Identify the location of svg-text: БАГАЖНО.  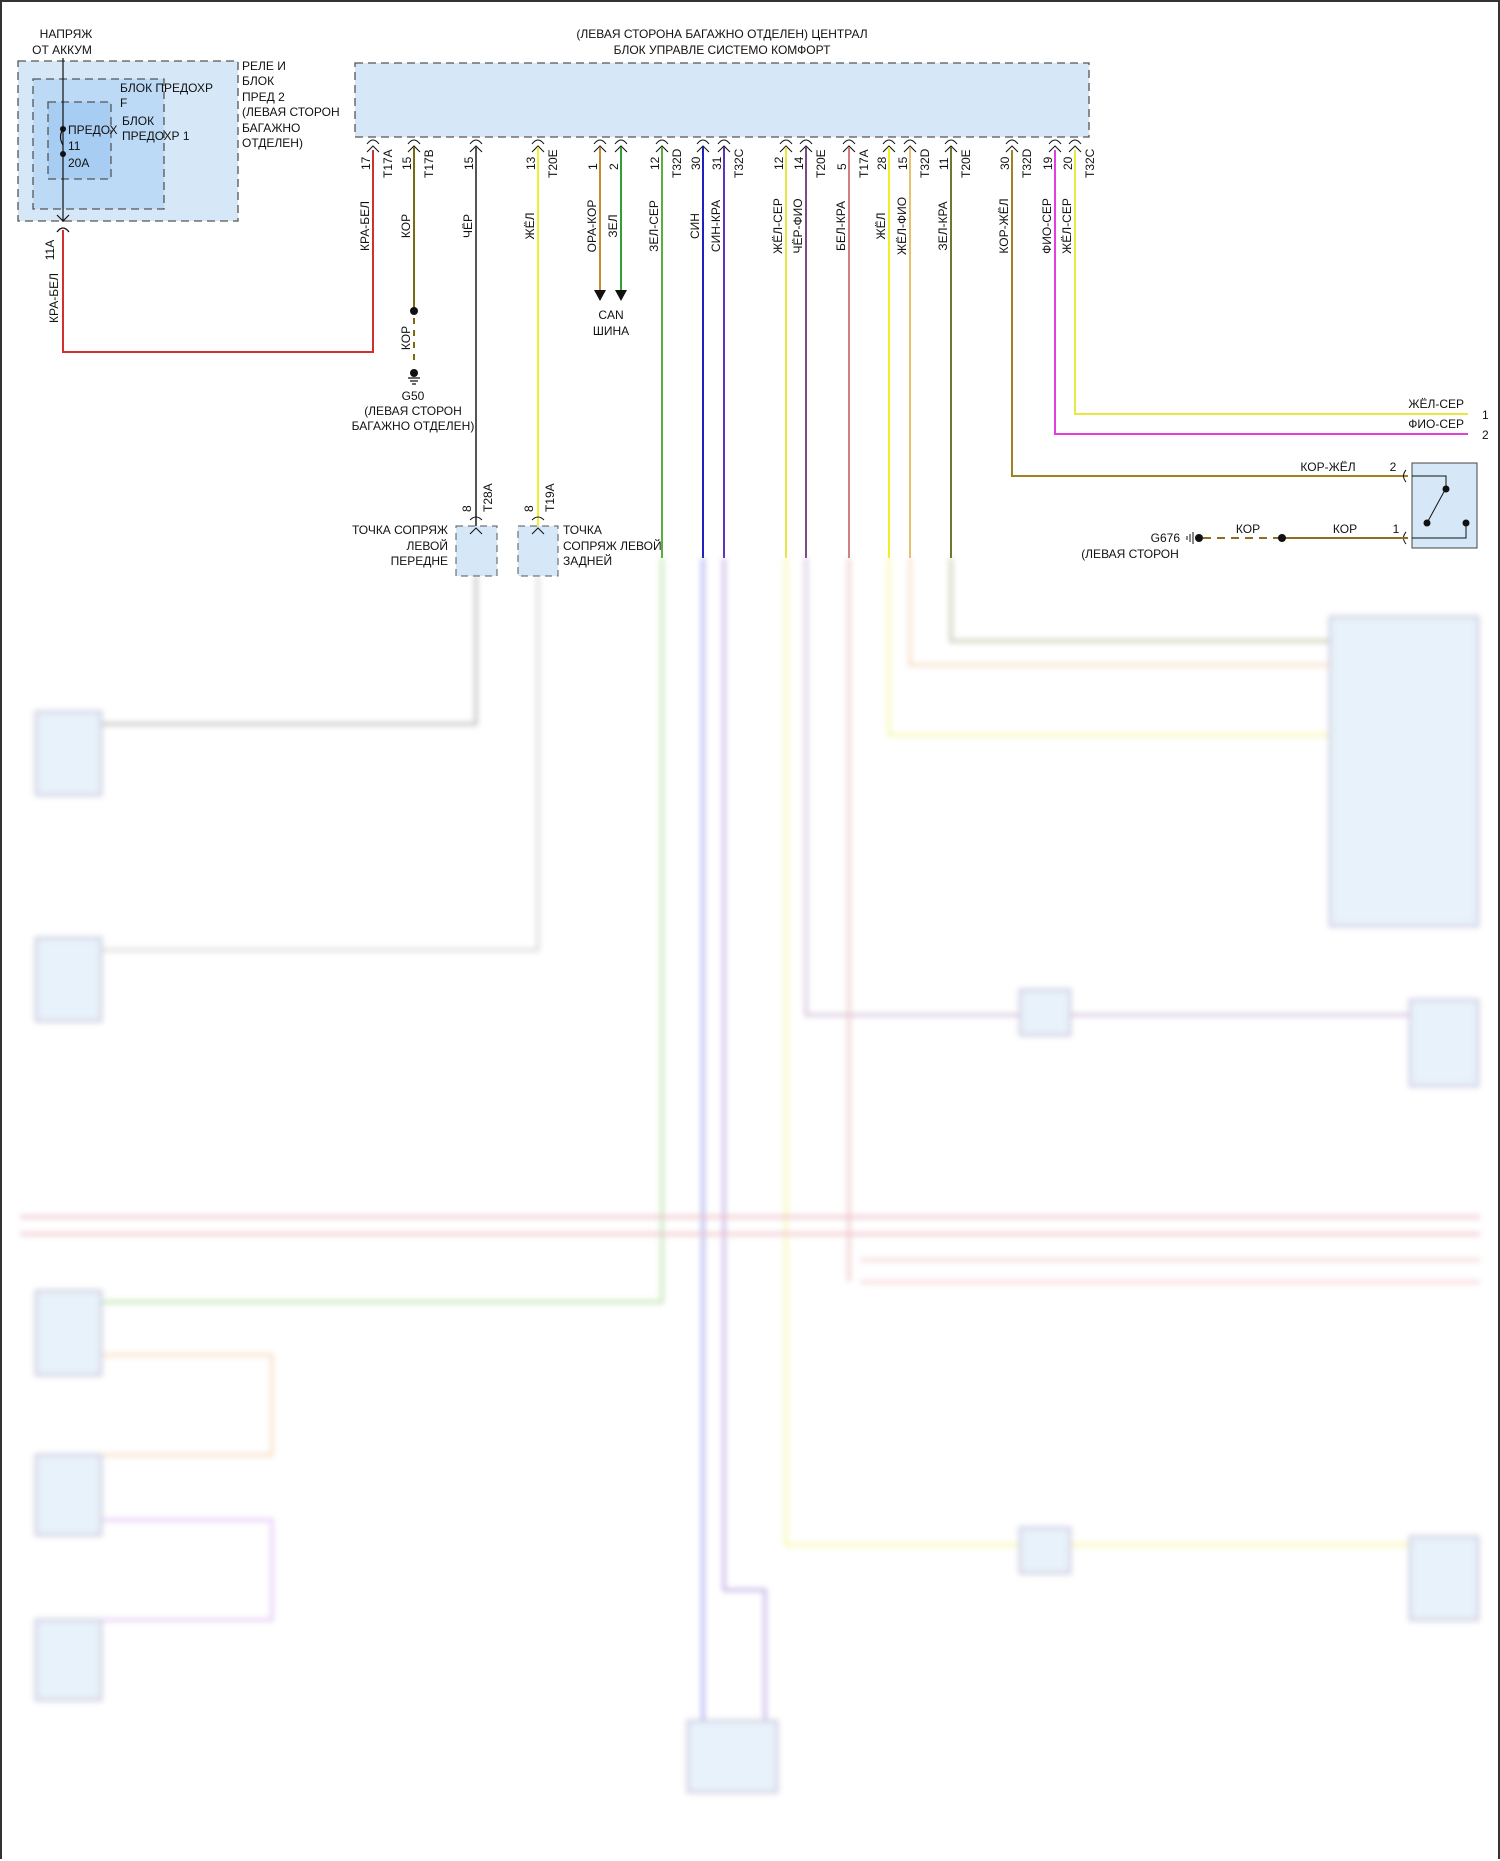
(271, 128).